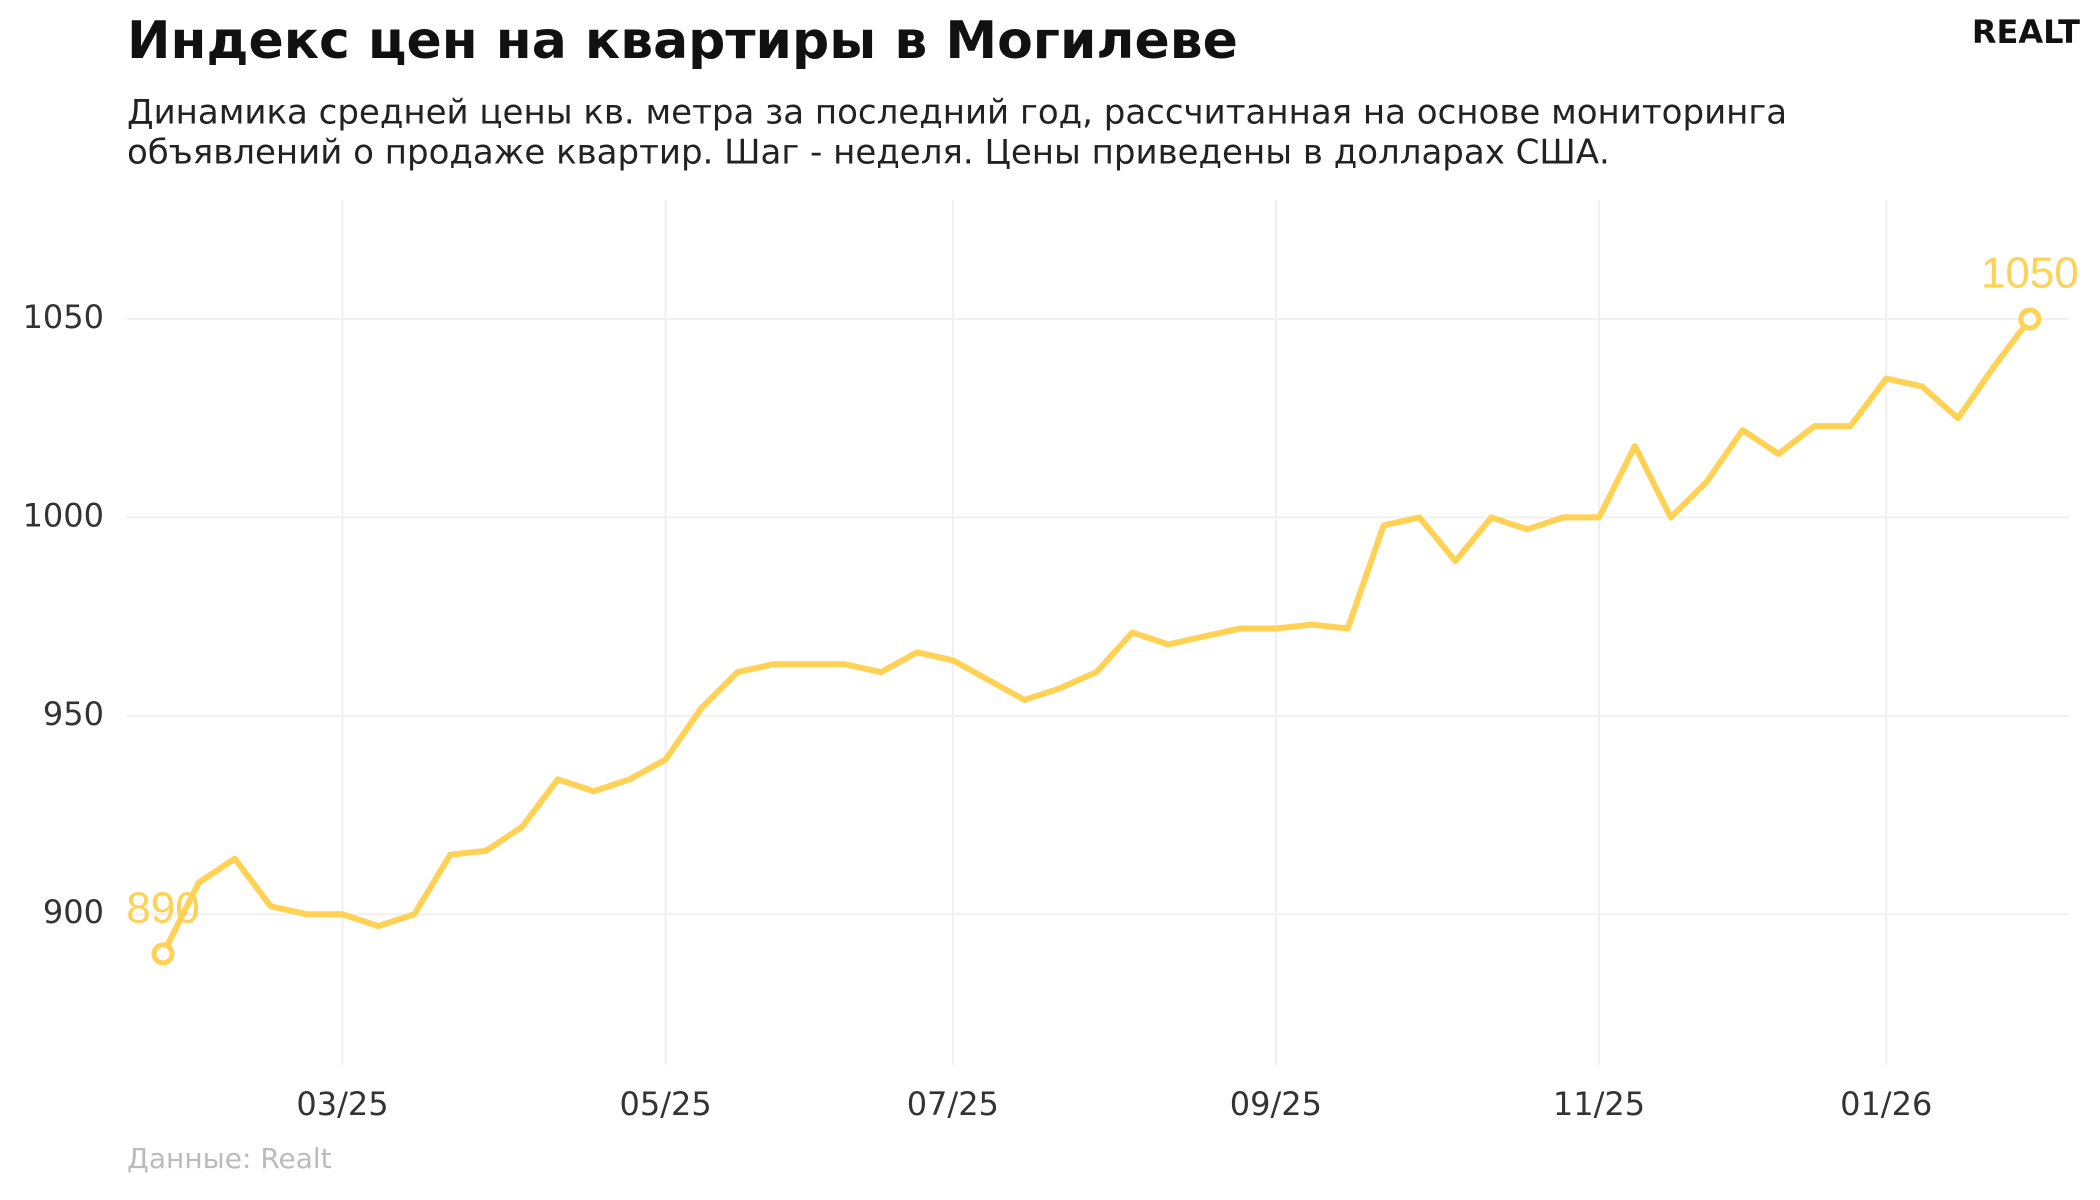 The width and height of the screenshot is (2100, 1200). I want to click on x-tick-label: 05/25, so click(665, 1104).